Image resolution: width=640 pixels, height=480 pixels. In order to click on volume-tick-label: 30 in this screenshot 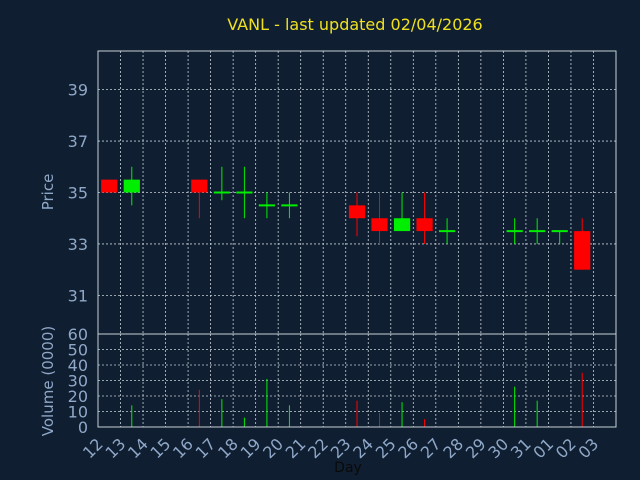, I will do `click(78, 381)`.